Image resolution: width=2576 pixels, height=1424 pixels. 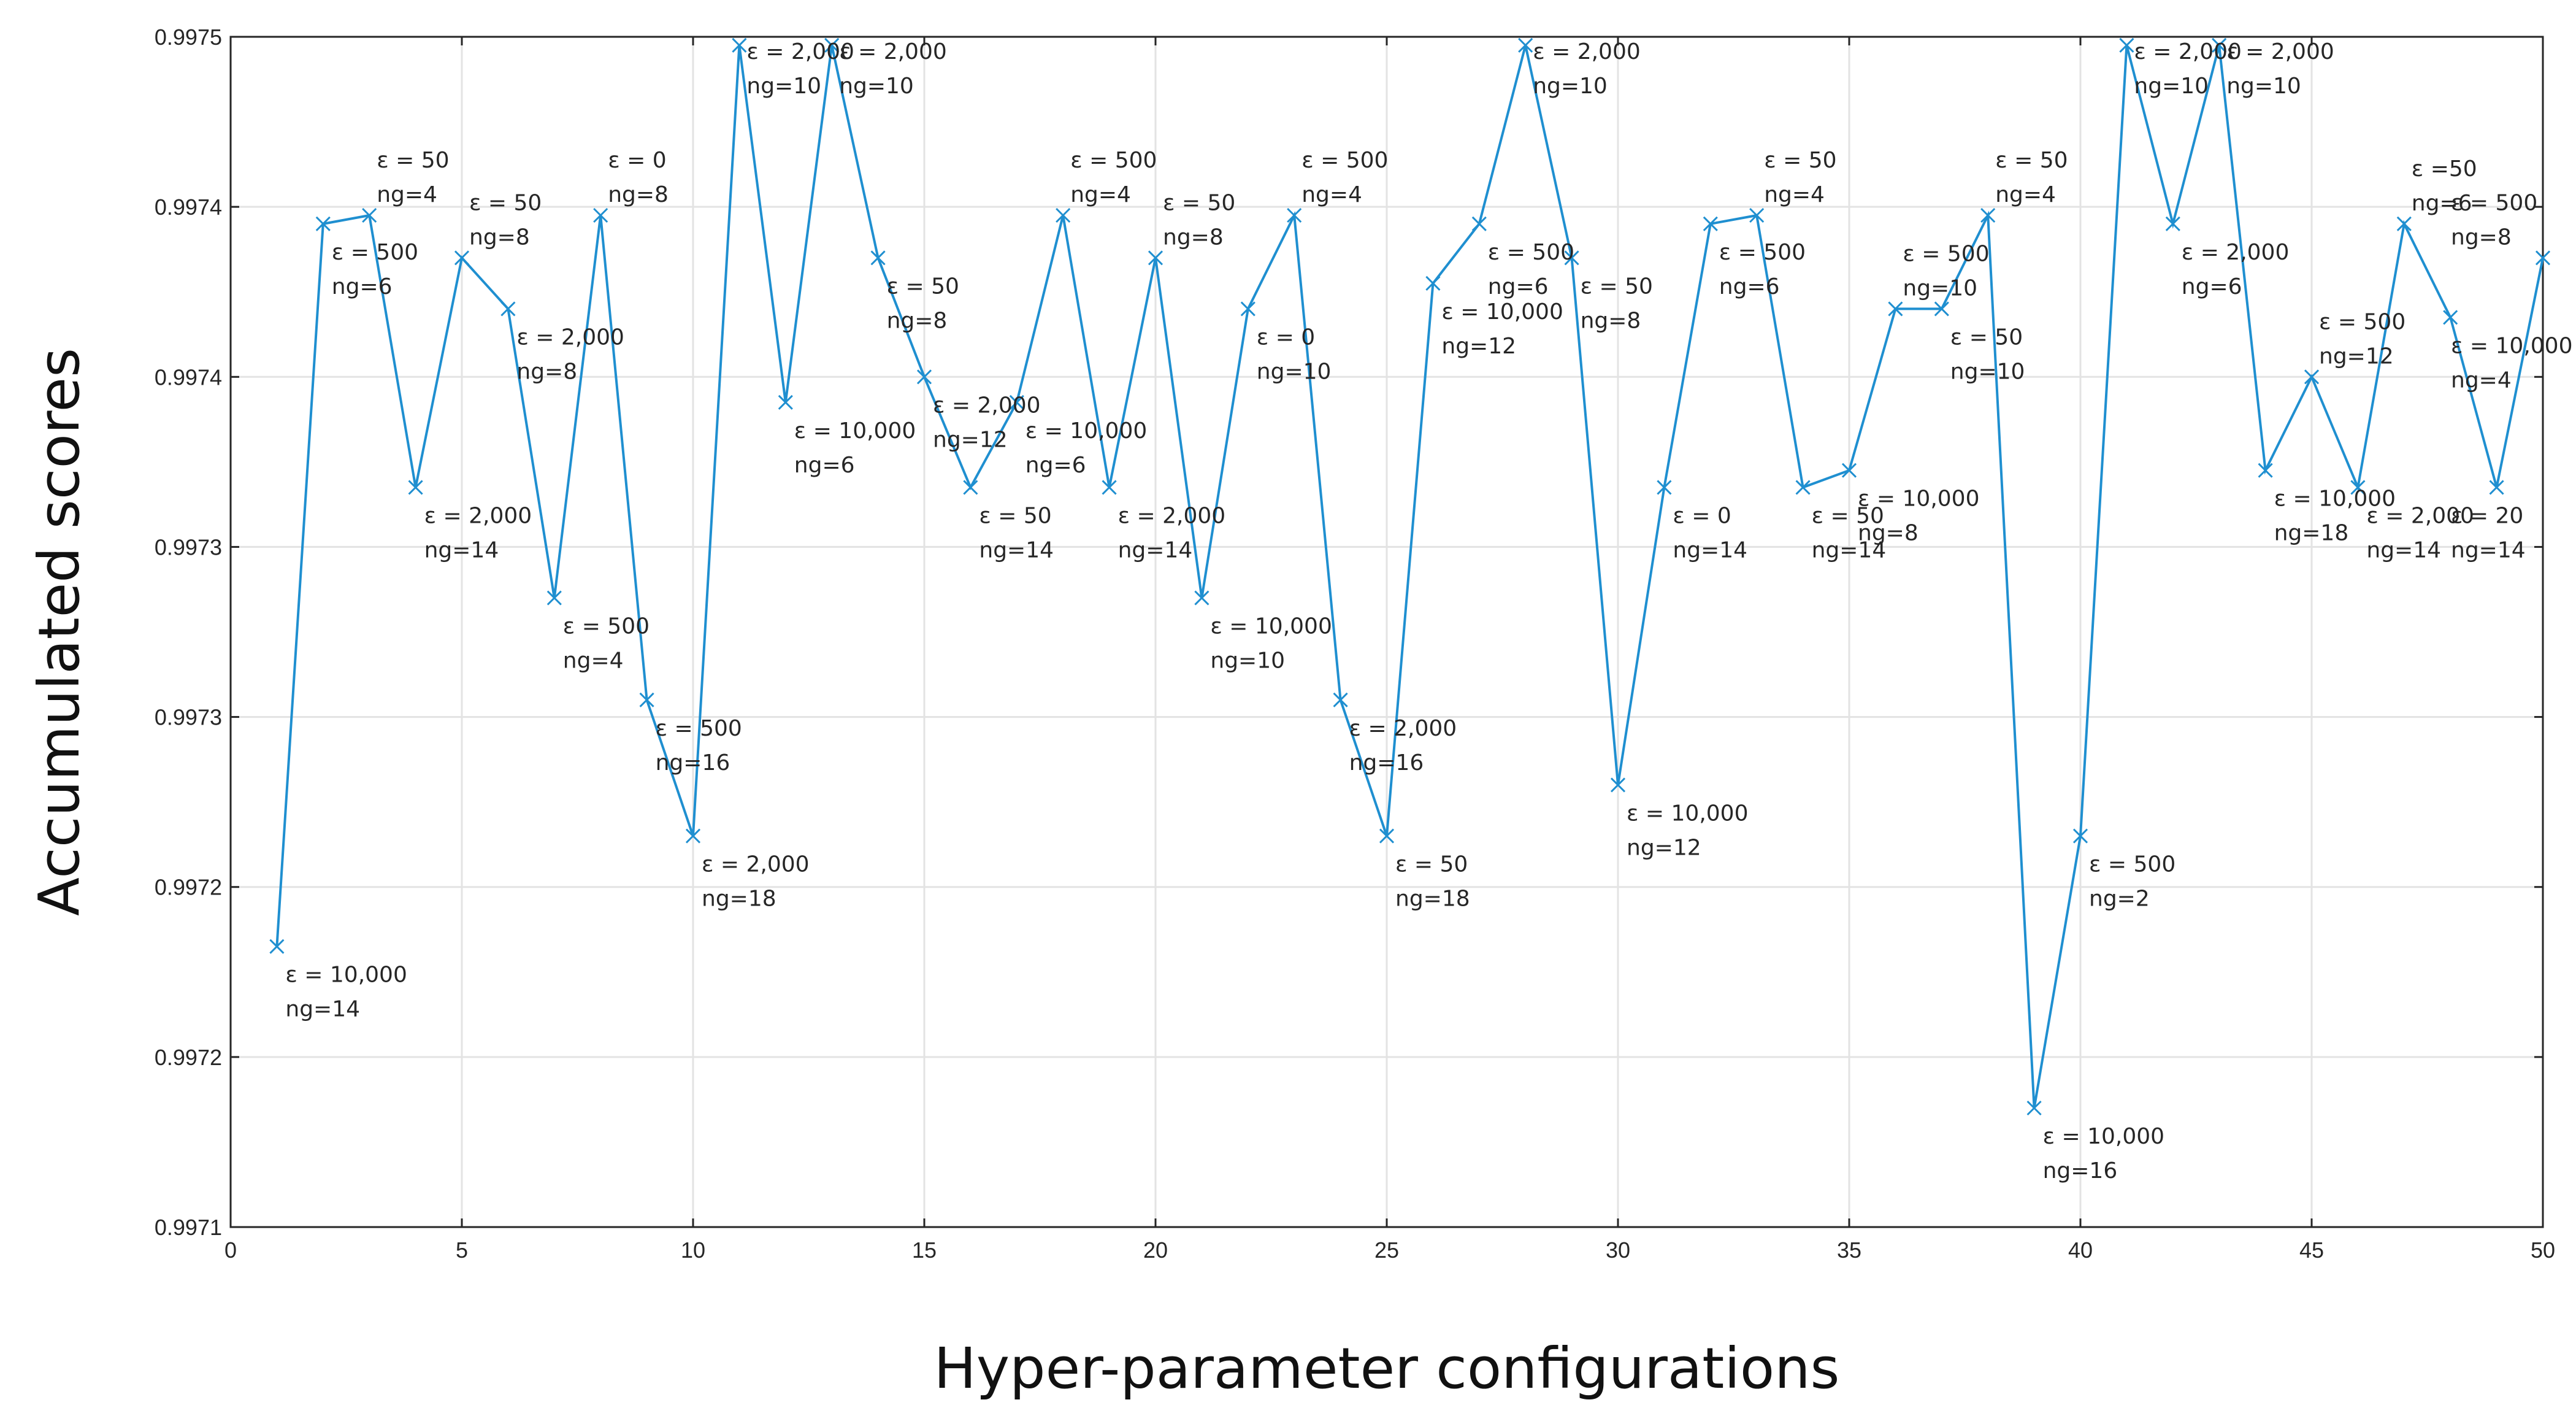 What do you see at coordinates (1918, 516) in the screenshot?
I see `annotation-label: ε = 10,000 ng=8` at bounding box center [1918, 516].